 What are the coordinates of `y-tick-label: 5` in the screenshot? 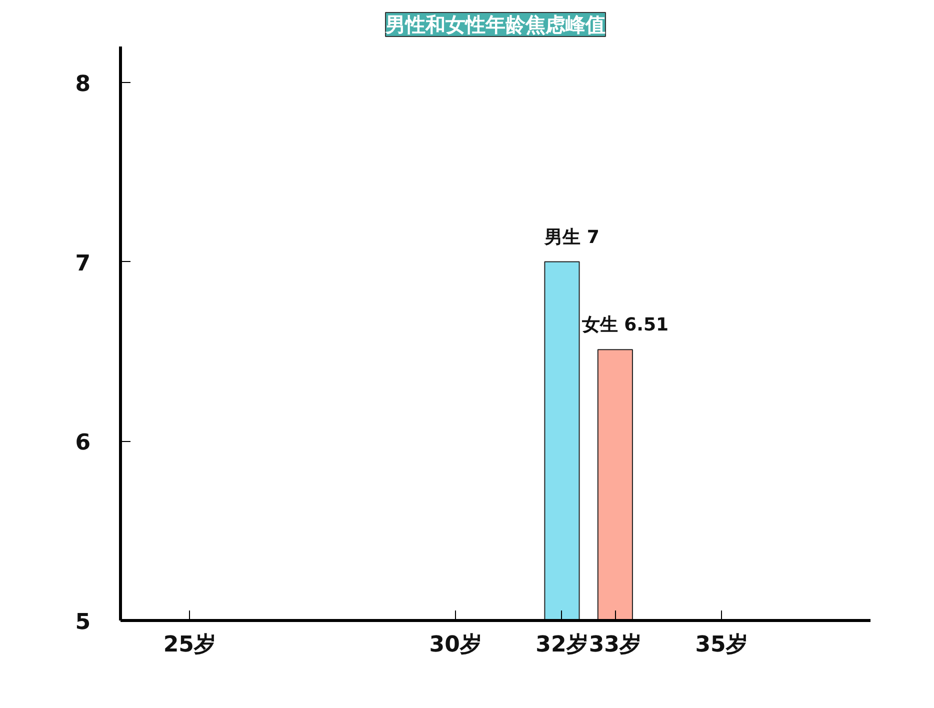 It's located at (83, 622).